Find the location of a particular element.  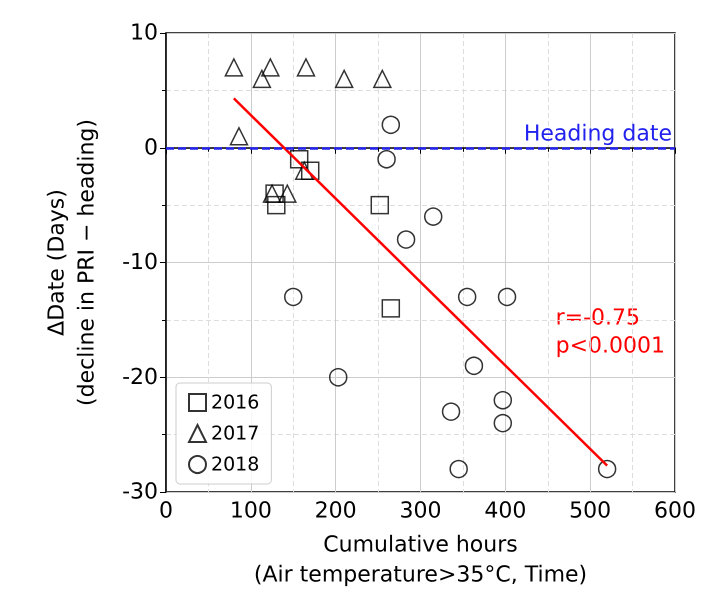

x-tick-label: 100 is located at coordinates (251, 511).